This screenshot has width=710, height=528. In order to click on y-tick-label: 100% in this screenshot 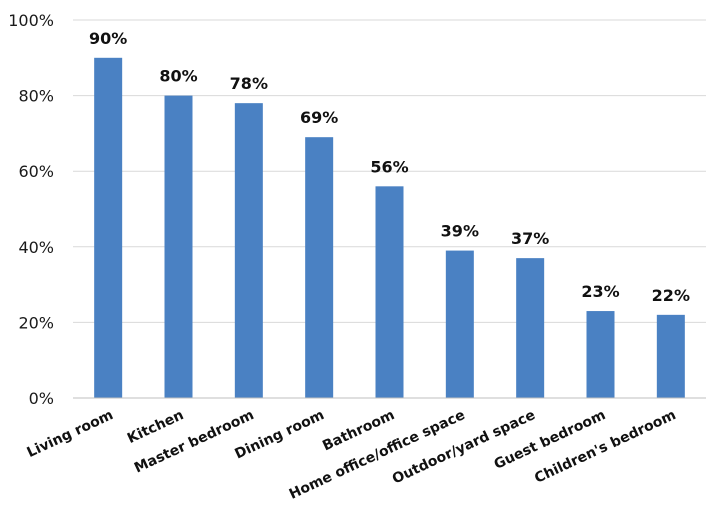, I will do `click(31, 20)`.